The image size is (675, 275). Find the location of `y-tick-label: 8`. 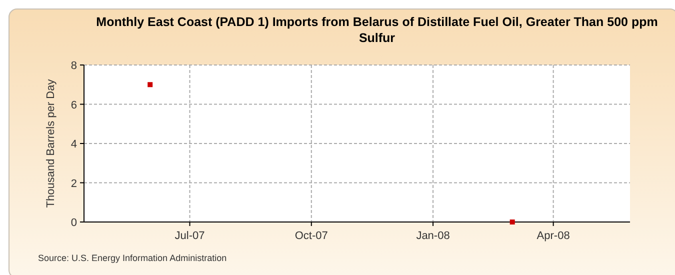

y-tick-label: 8 is located at coordinates (73, 66).